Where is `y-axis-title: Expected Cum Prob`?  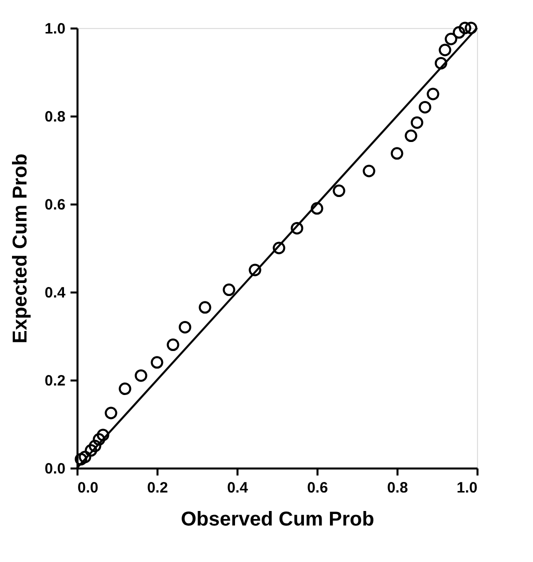
y-axis-title: Expected Cum Prob is located at coordinates (21, 248).